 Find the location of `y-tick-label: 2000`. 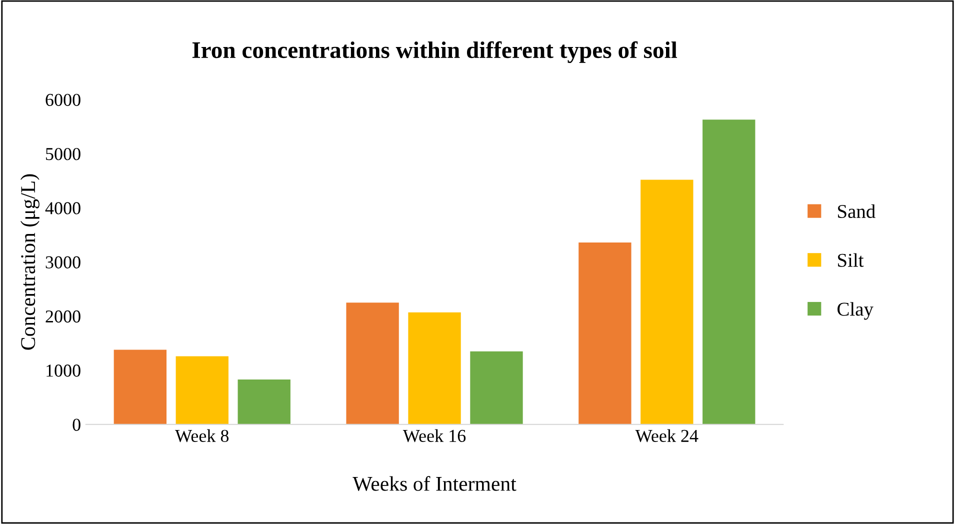

y-tick-label: 2000 is located at coordinates (63, 316).